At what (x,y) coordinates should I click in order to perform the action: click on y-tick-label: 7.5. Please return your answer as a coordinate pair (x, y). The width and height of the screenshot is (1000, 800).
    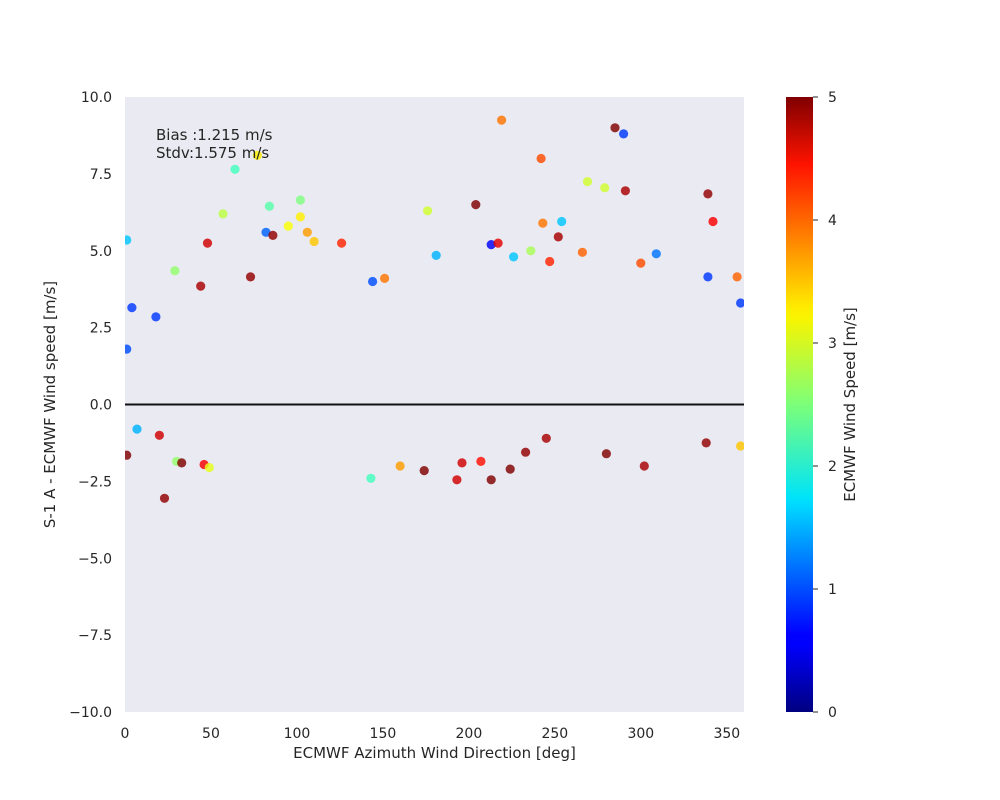
    Looking at the image, I should click on (101, 175).